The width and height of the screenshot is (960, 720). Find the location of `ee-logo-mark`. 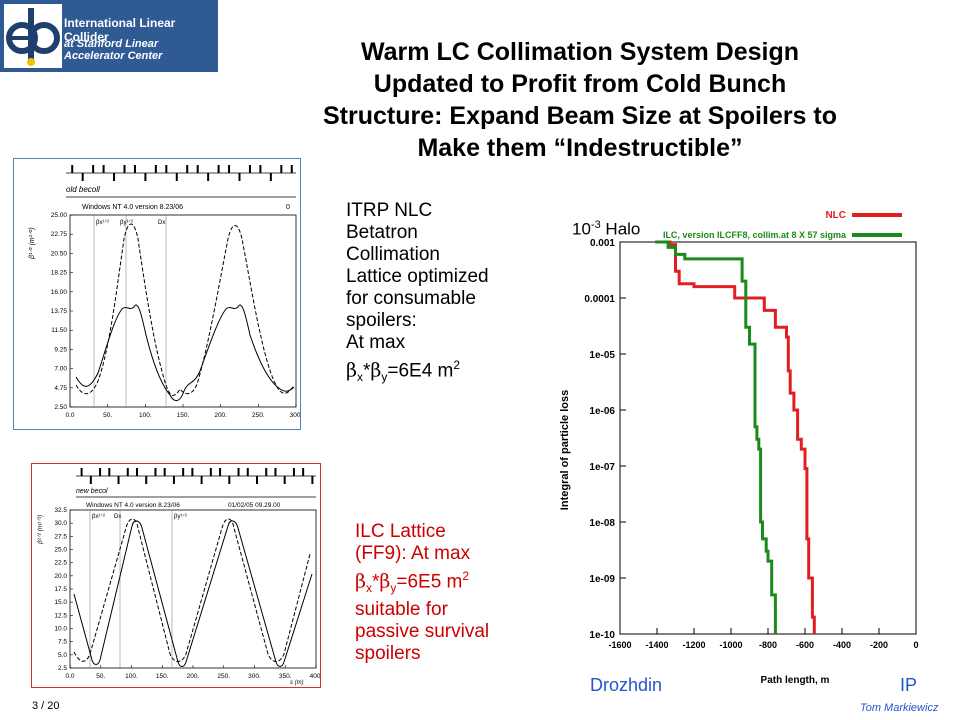

ee-logo-mark is located at coordinates (33, 36).